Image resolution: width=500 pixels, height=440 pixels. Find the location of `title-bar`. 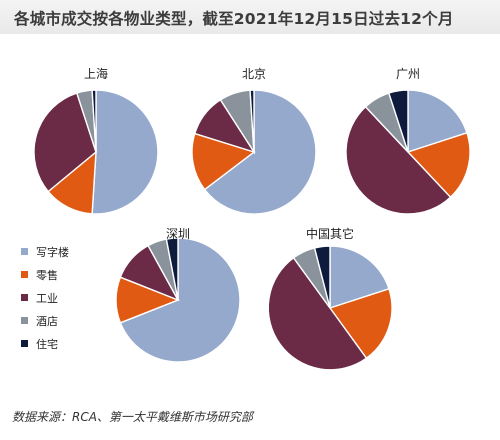

title-bar is located at coordinates (250, 17).